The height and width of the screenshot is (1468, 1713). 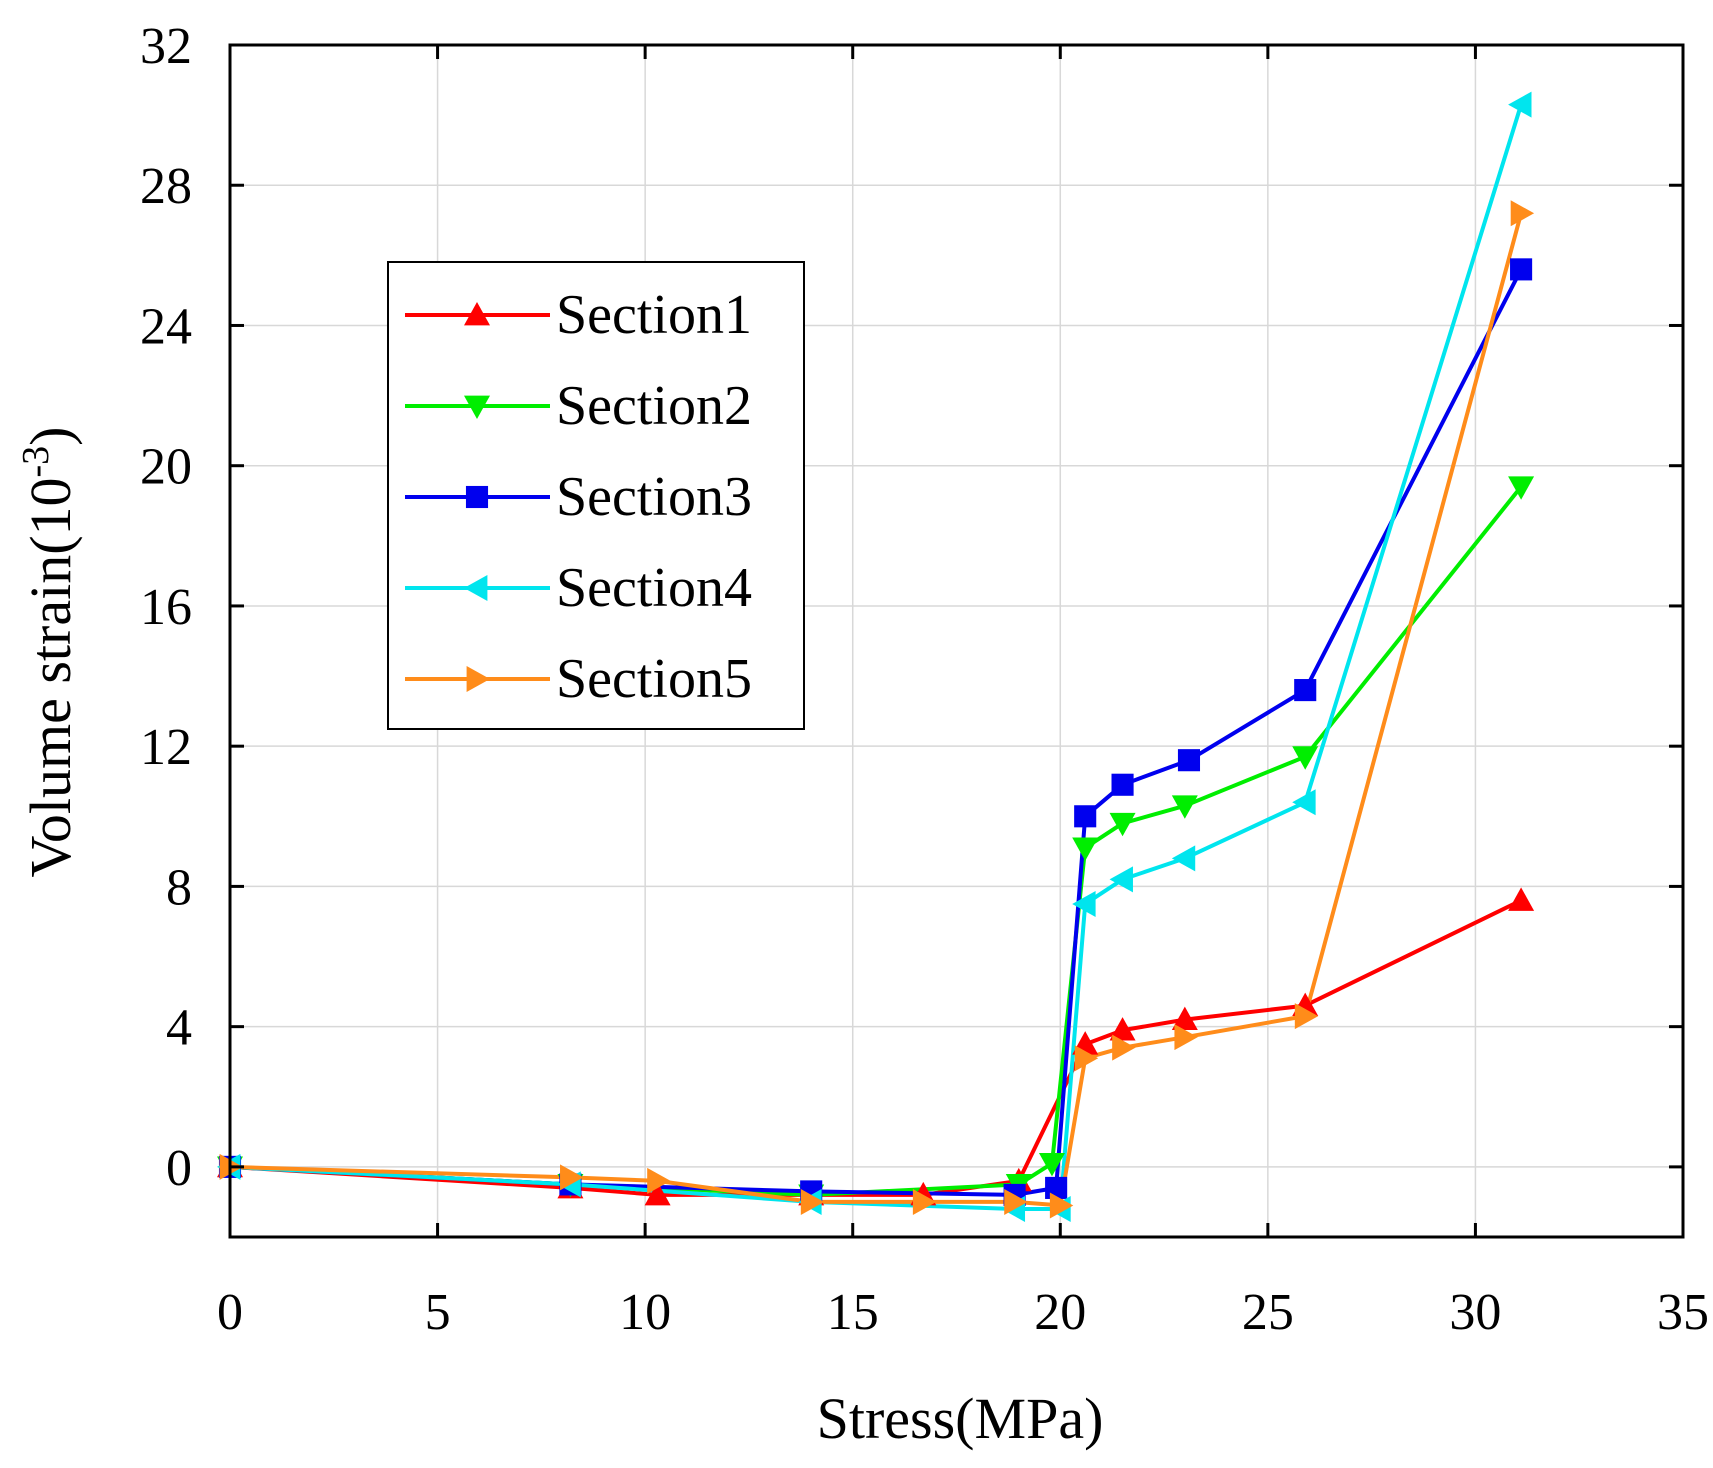 What do you see at coordinates (179, 887) in the screenshot?
I see `y-tick-label: 8` at bounding box center [179, 887].